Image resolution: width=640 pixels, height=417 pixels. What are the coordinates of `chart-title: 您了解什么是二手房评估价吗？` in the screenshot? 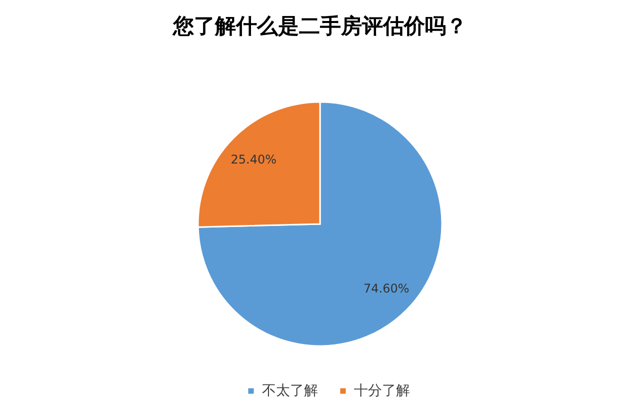 It's located at (319, 26).